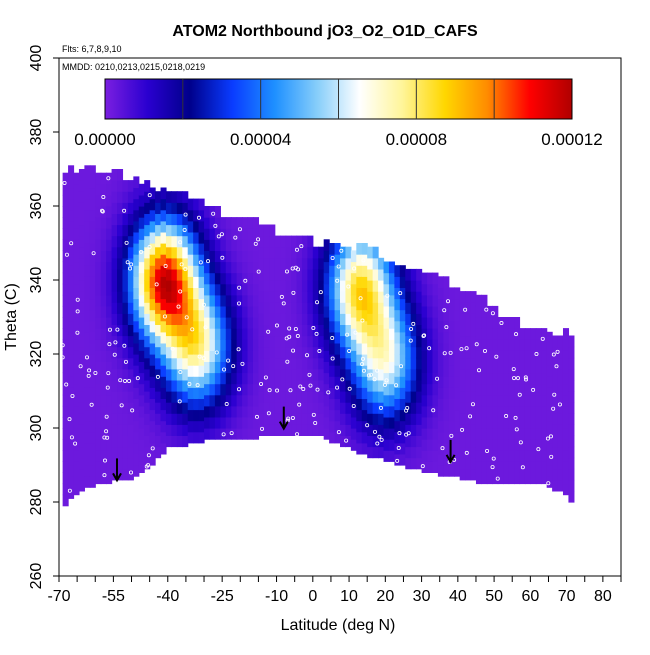  What do you see at coordinates (349, 596) in the screenshot?
I see `x-tick-label: 10` at bounding box center [349, 596].